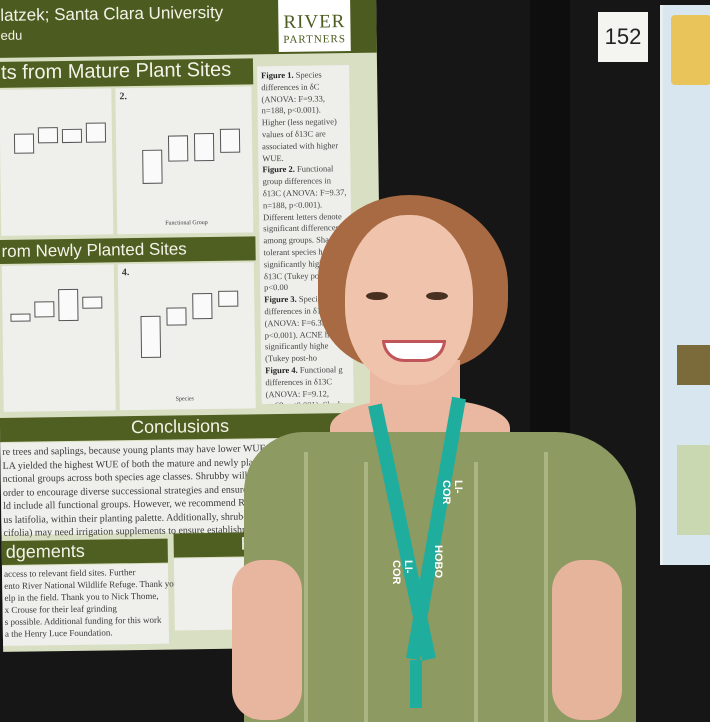 The image size is (710, 722). Describe the element at coordinates (186, 336) in the screenshot. I see `chart-fig4: 4. Species` at that location.